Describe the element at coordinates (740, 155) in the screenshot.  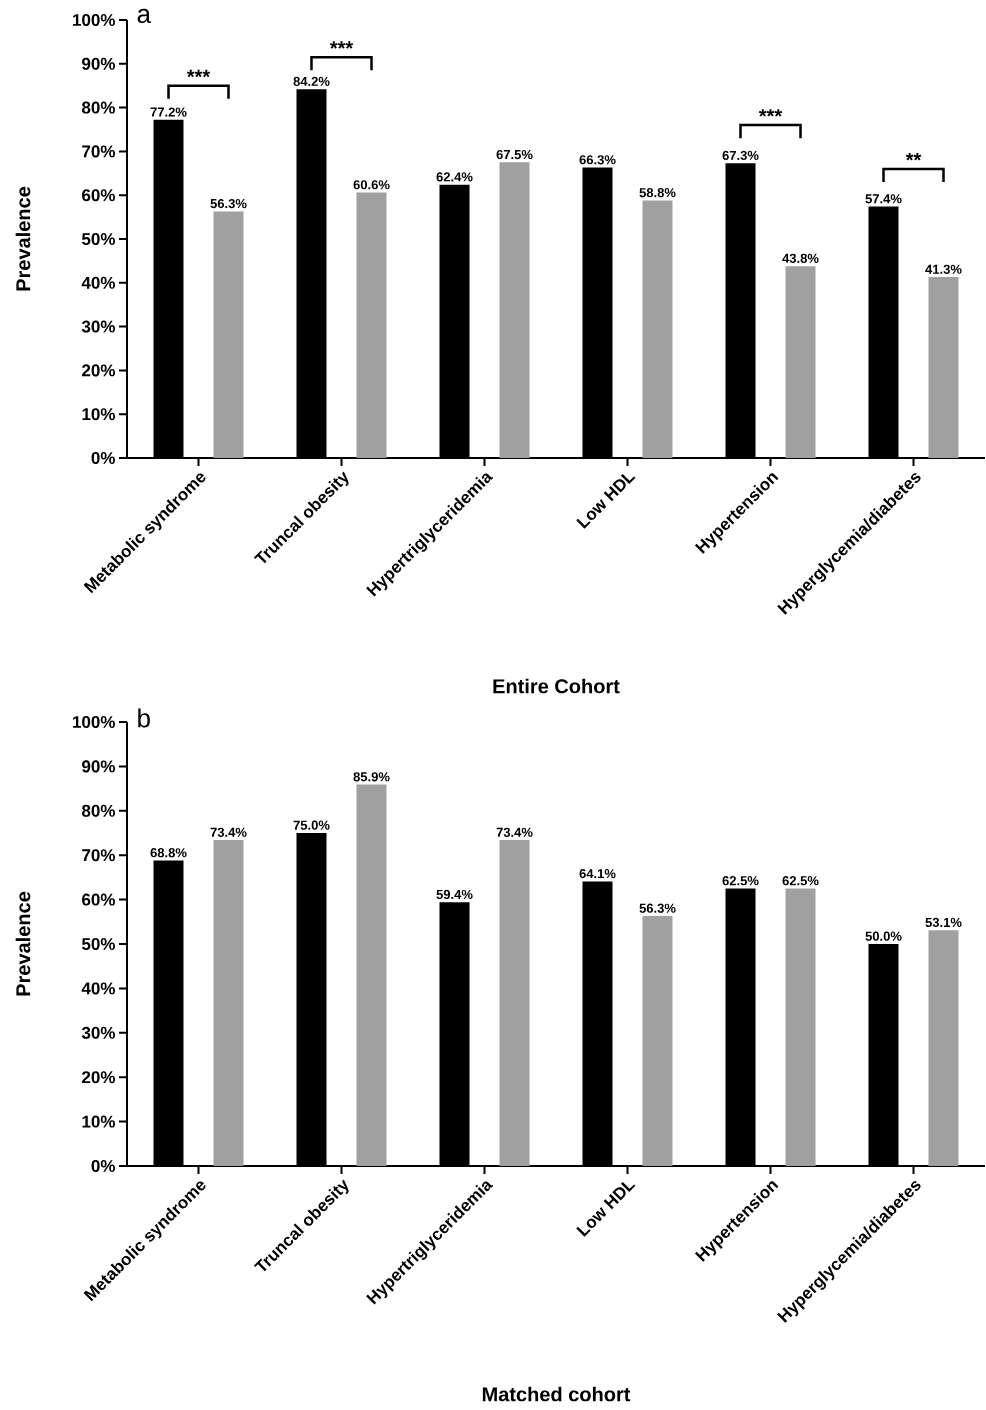
I see `data-label: 67.3%` at that location.